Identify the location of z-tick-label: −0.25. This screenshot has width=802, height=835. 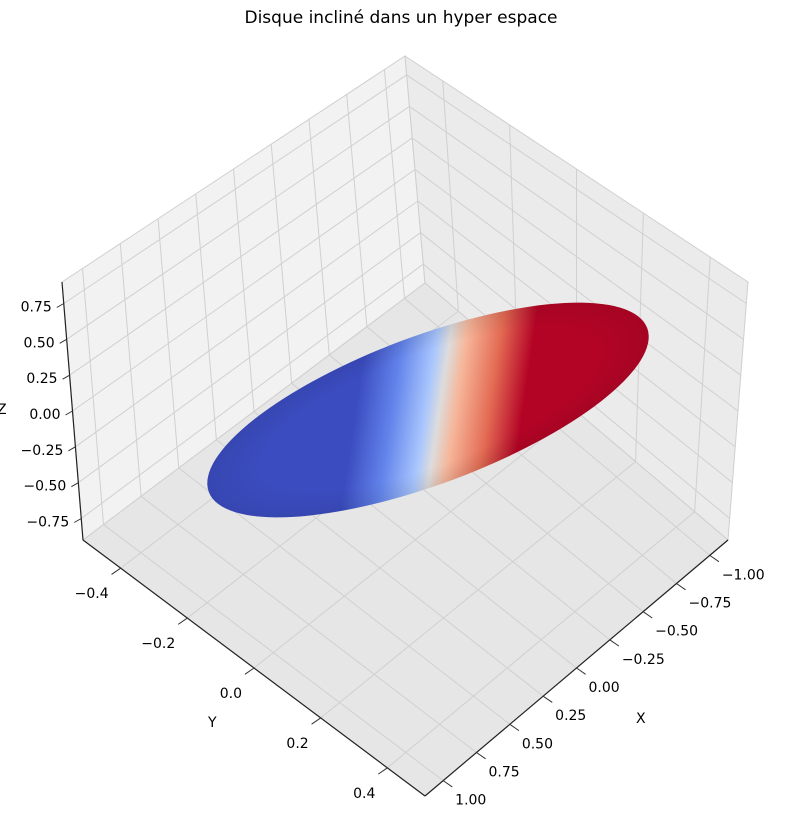
(42, 451).